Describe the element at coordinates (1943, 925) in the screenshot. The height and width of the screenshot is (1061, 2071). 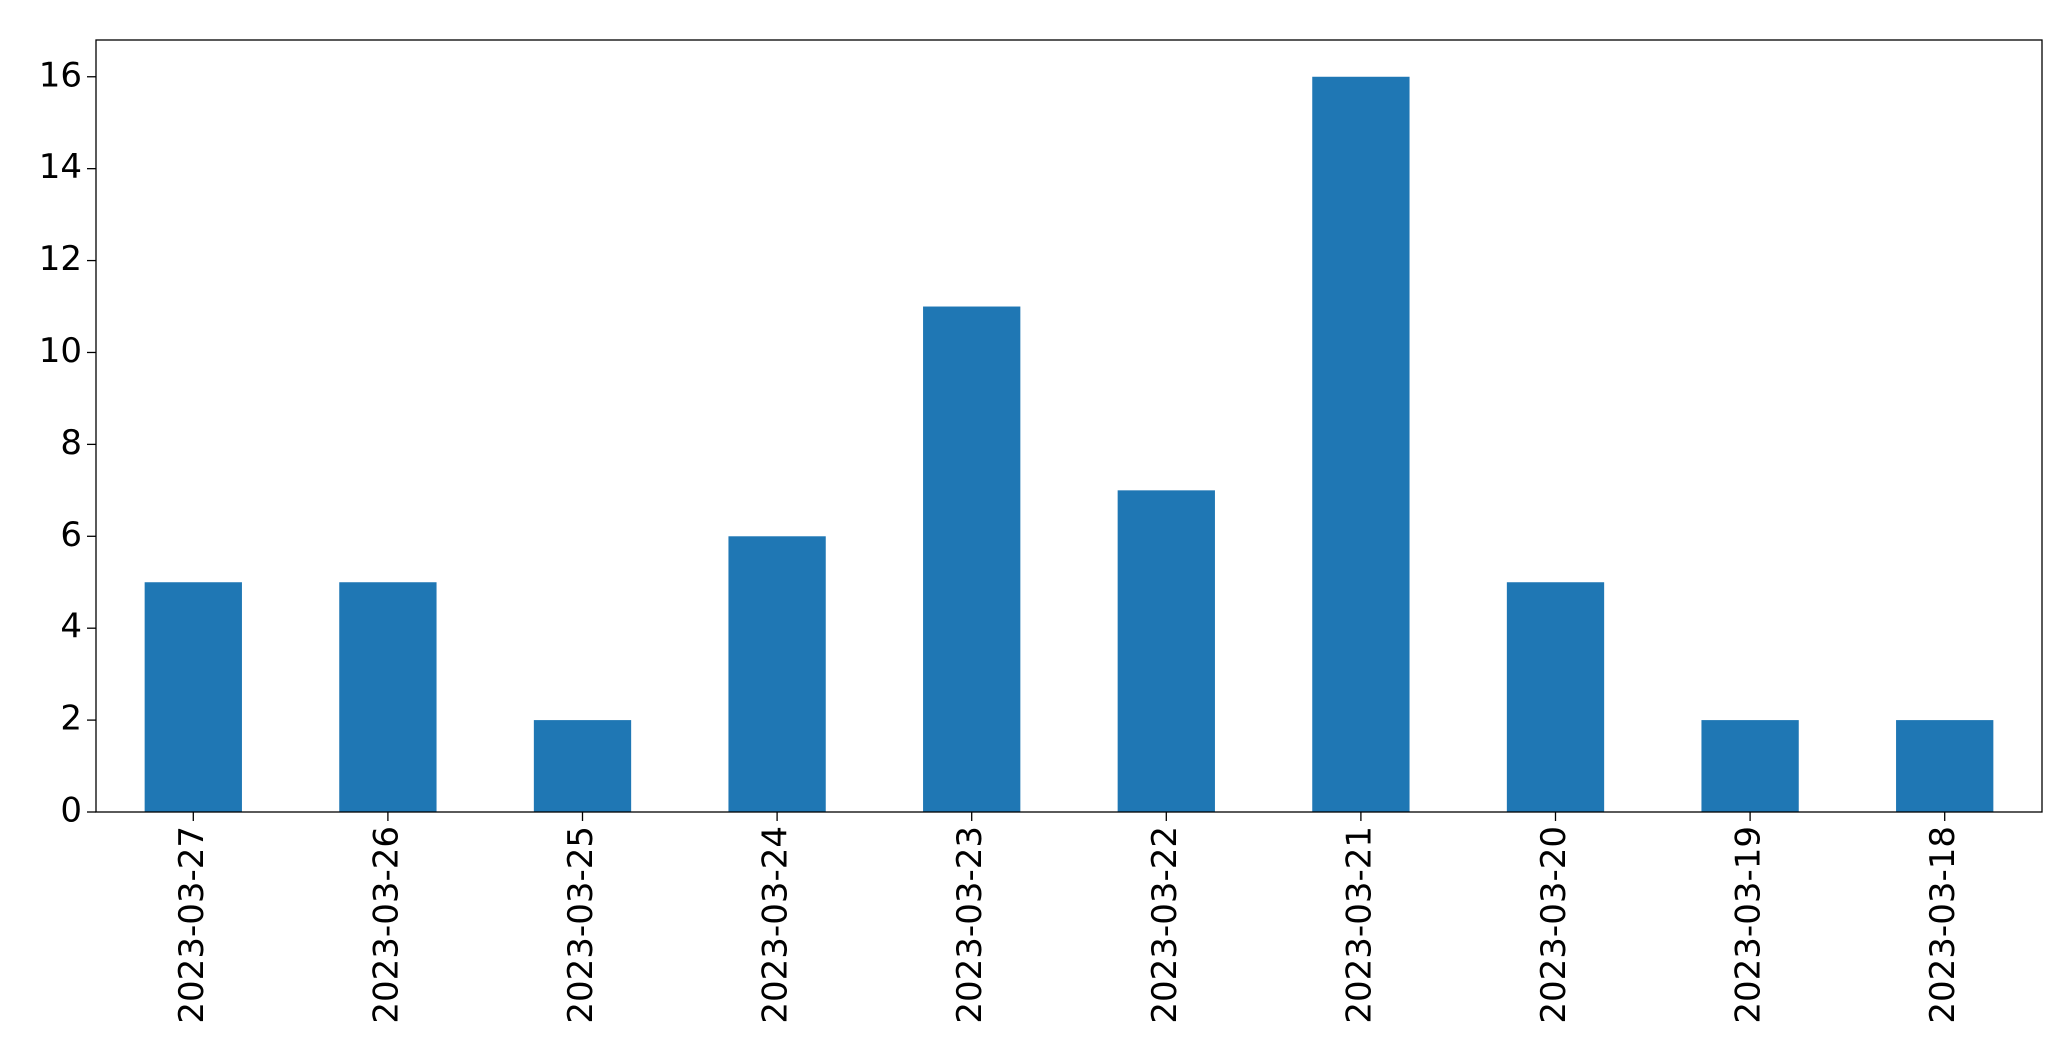
I see `x-tick-label: 2023-03-18` at that location.